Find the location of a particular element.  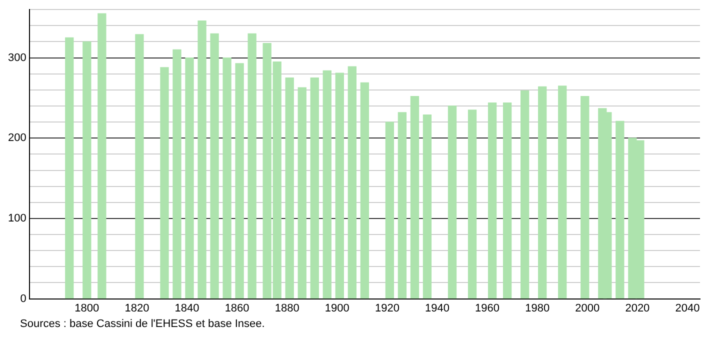

x-tick-label: 1800 is located at coordinates (87, 308).